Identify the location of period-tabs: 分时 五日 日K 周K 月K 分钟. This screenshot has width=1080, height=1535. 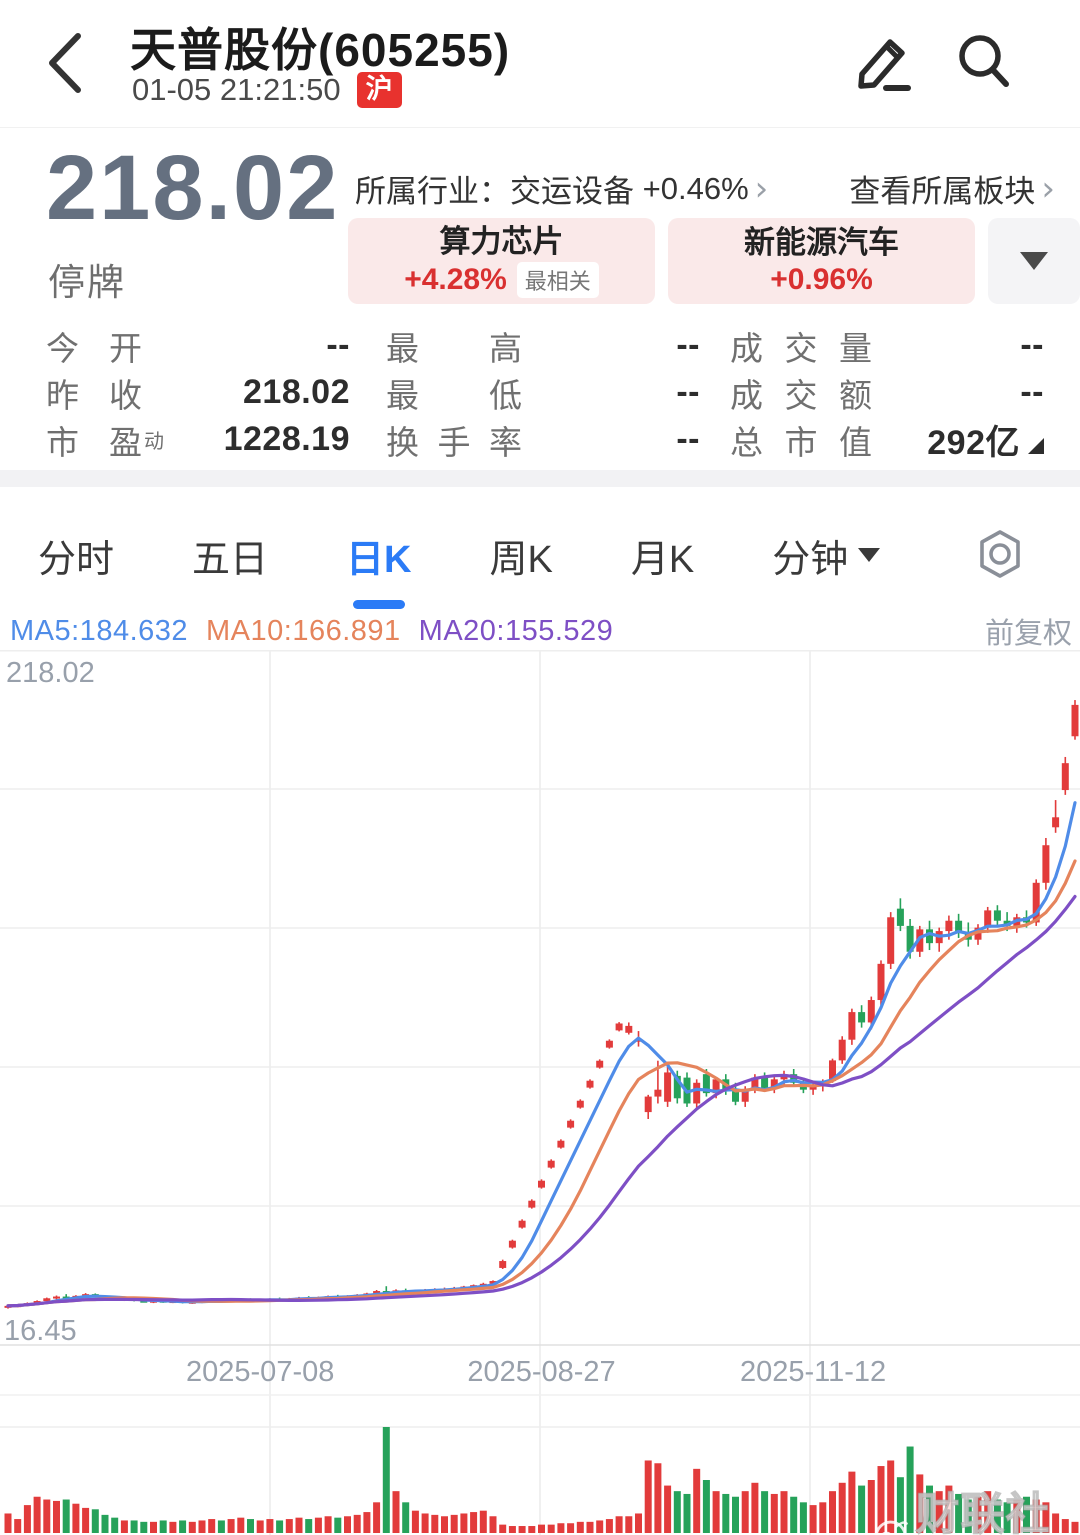
(540, 555).